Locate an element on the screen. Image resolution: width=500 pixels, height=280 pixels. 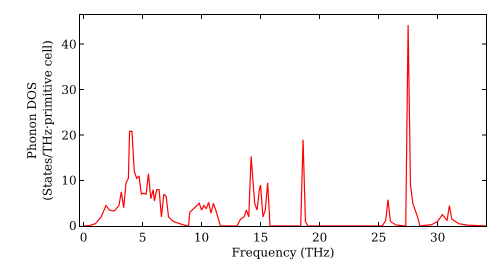
x-axis-title: Frequency (THz) is located at coordinates (283, 252).